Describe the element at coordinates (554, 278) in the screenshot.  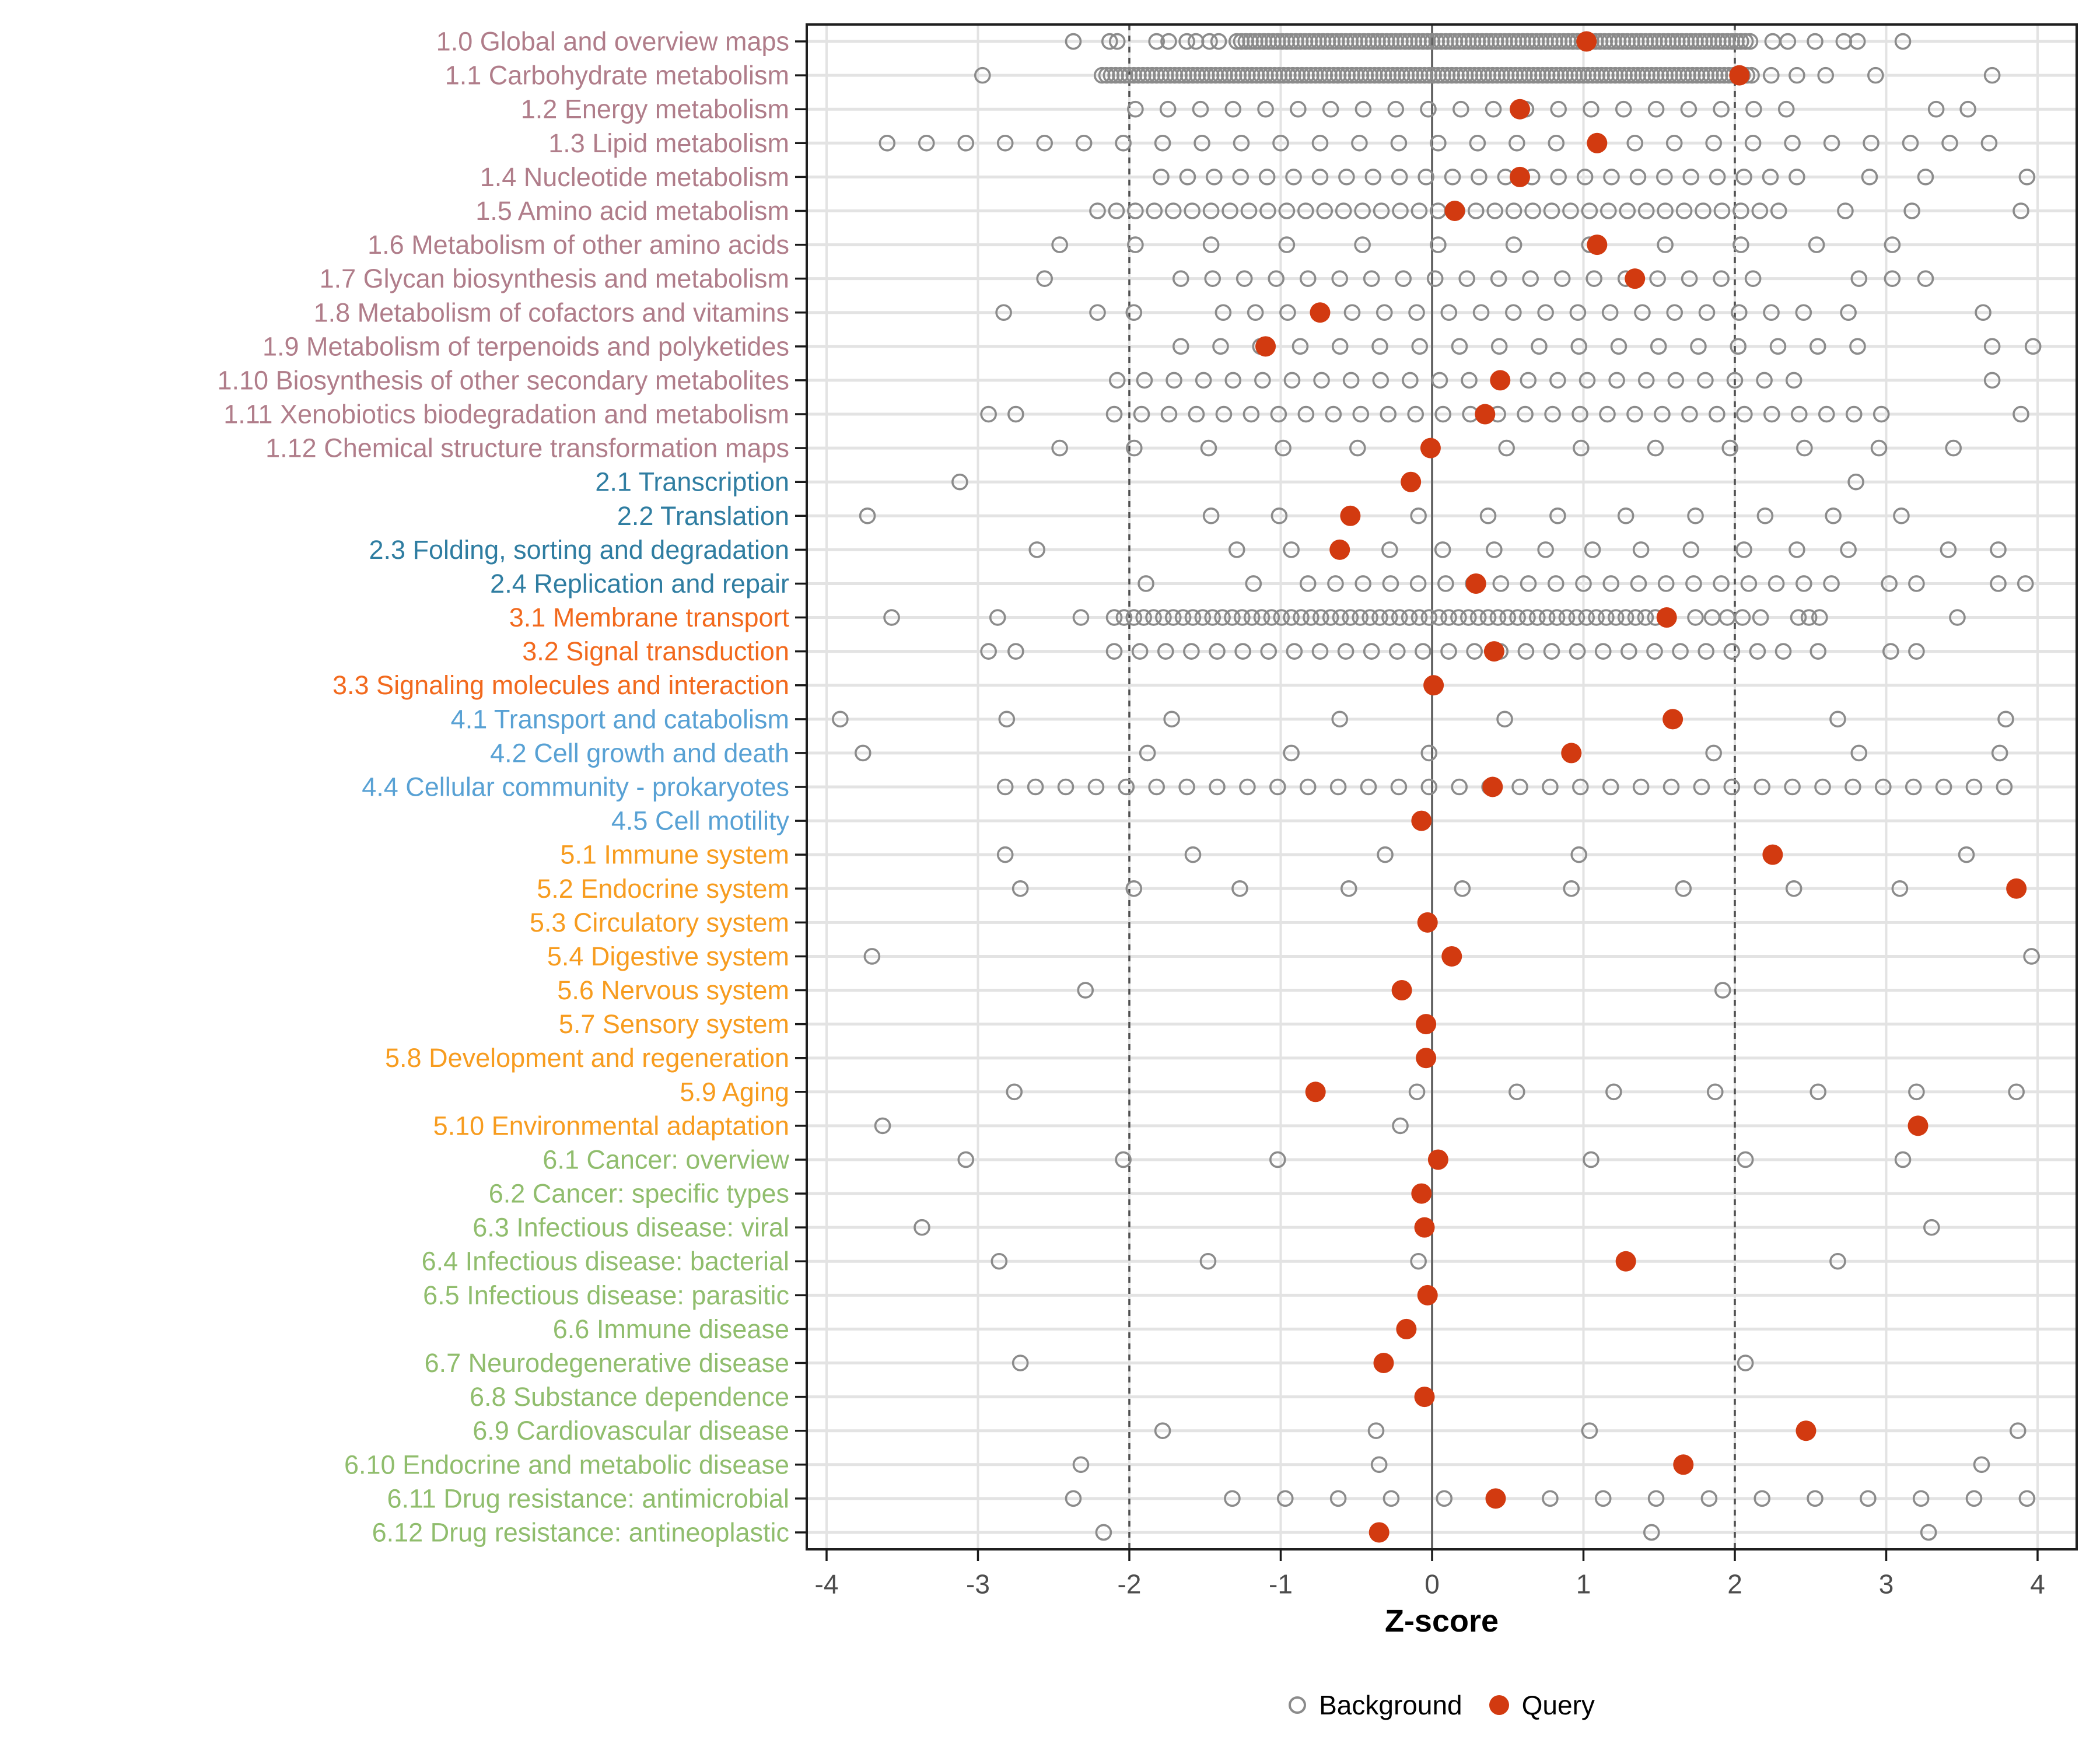
I see `y-axis-label: 1.7 Glycan biosynthesis and metabolism` at that location.